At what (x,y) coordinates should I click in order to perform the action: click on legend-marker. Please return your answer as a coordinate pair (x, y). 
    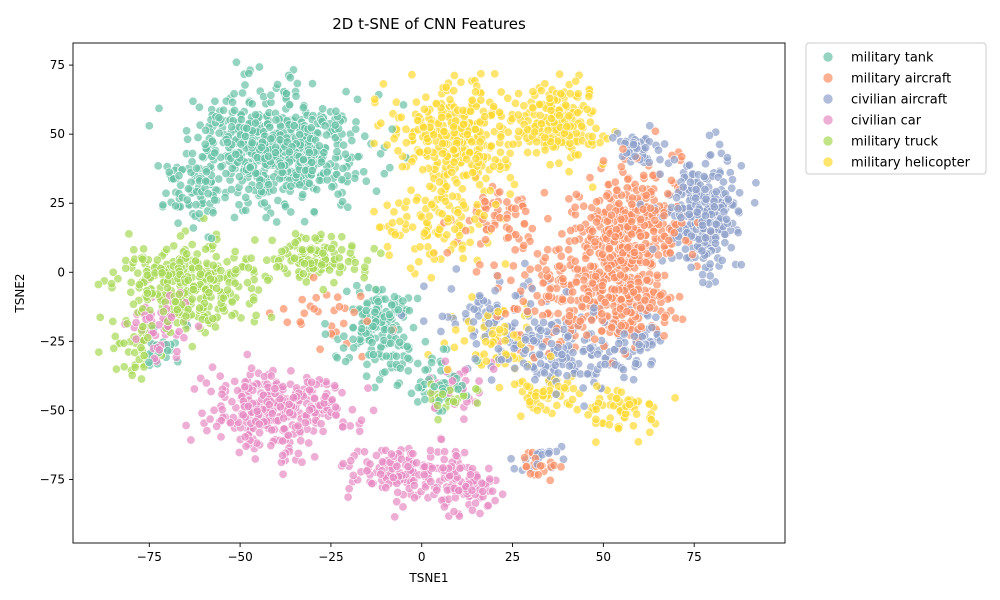
    Looking at the image, I should click on (828, 99).